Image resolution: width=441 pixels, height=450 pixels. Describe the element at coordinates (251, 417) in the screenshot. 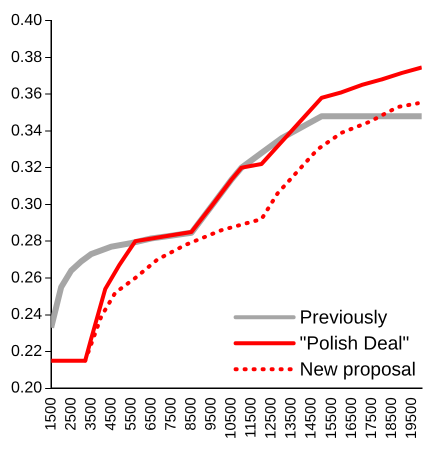

I see `x-tick-label: 11500` at that location.